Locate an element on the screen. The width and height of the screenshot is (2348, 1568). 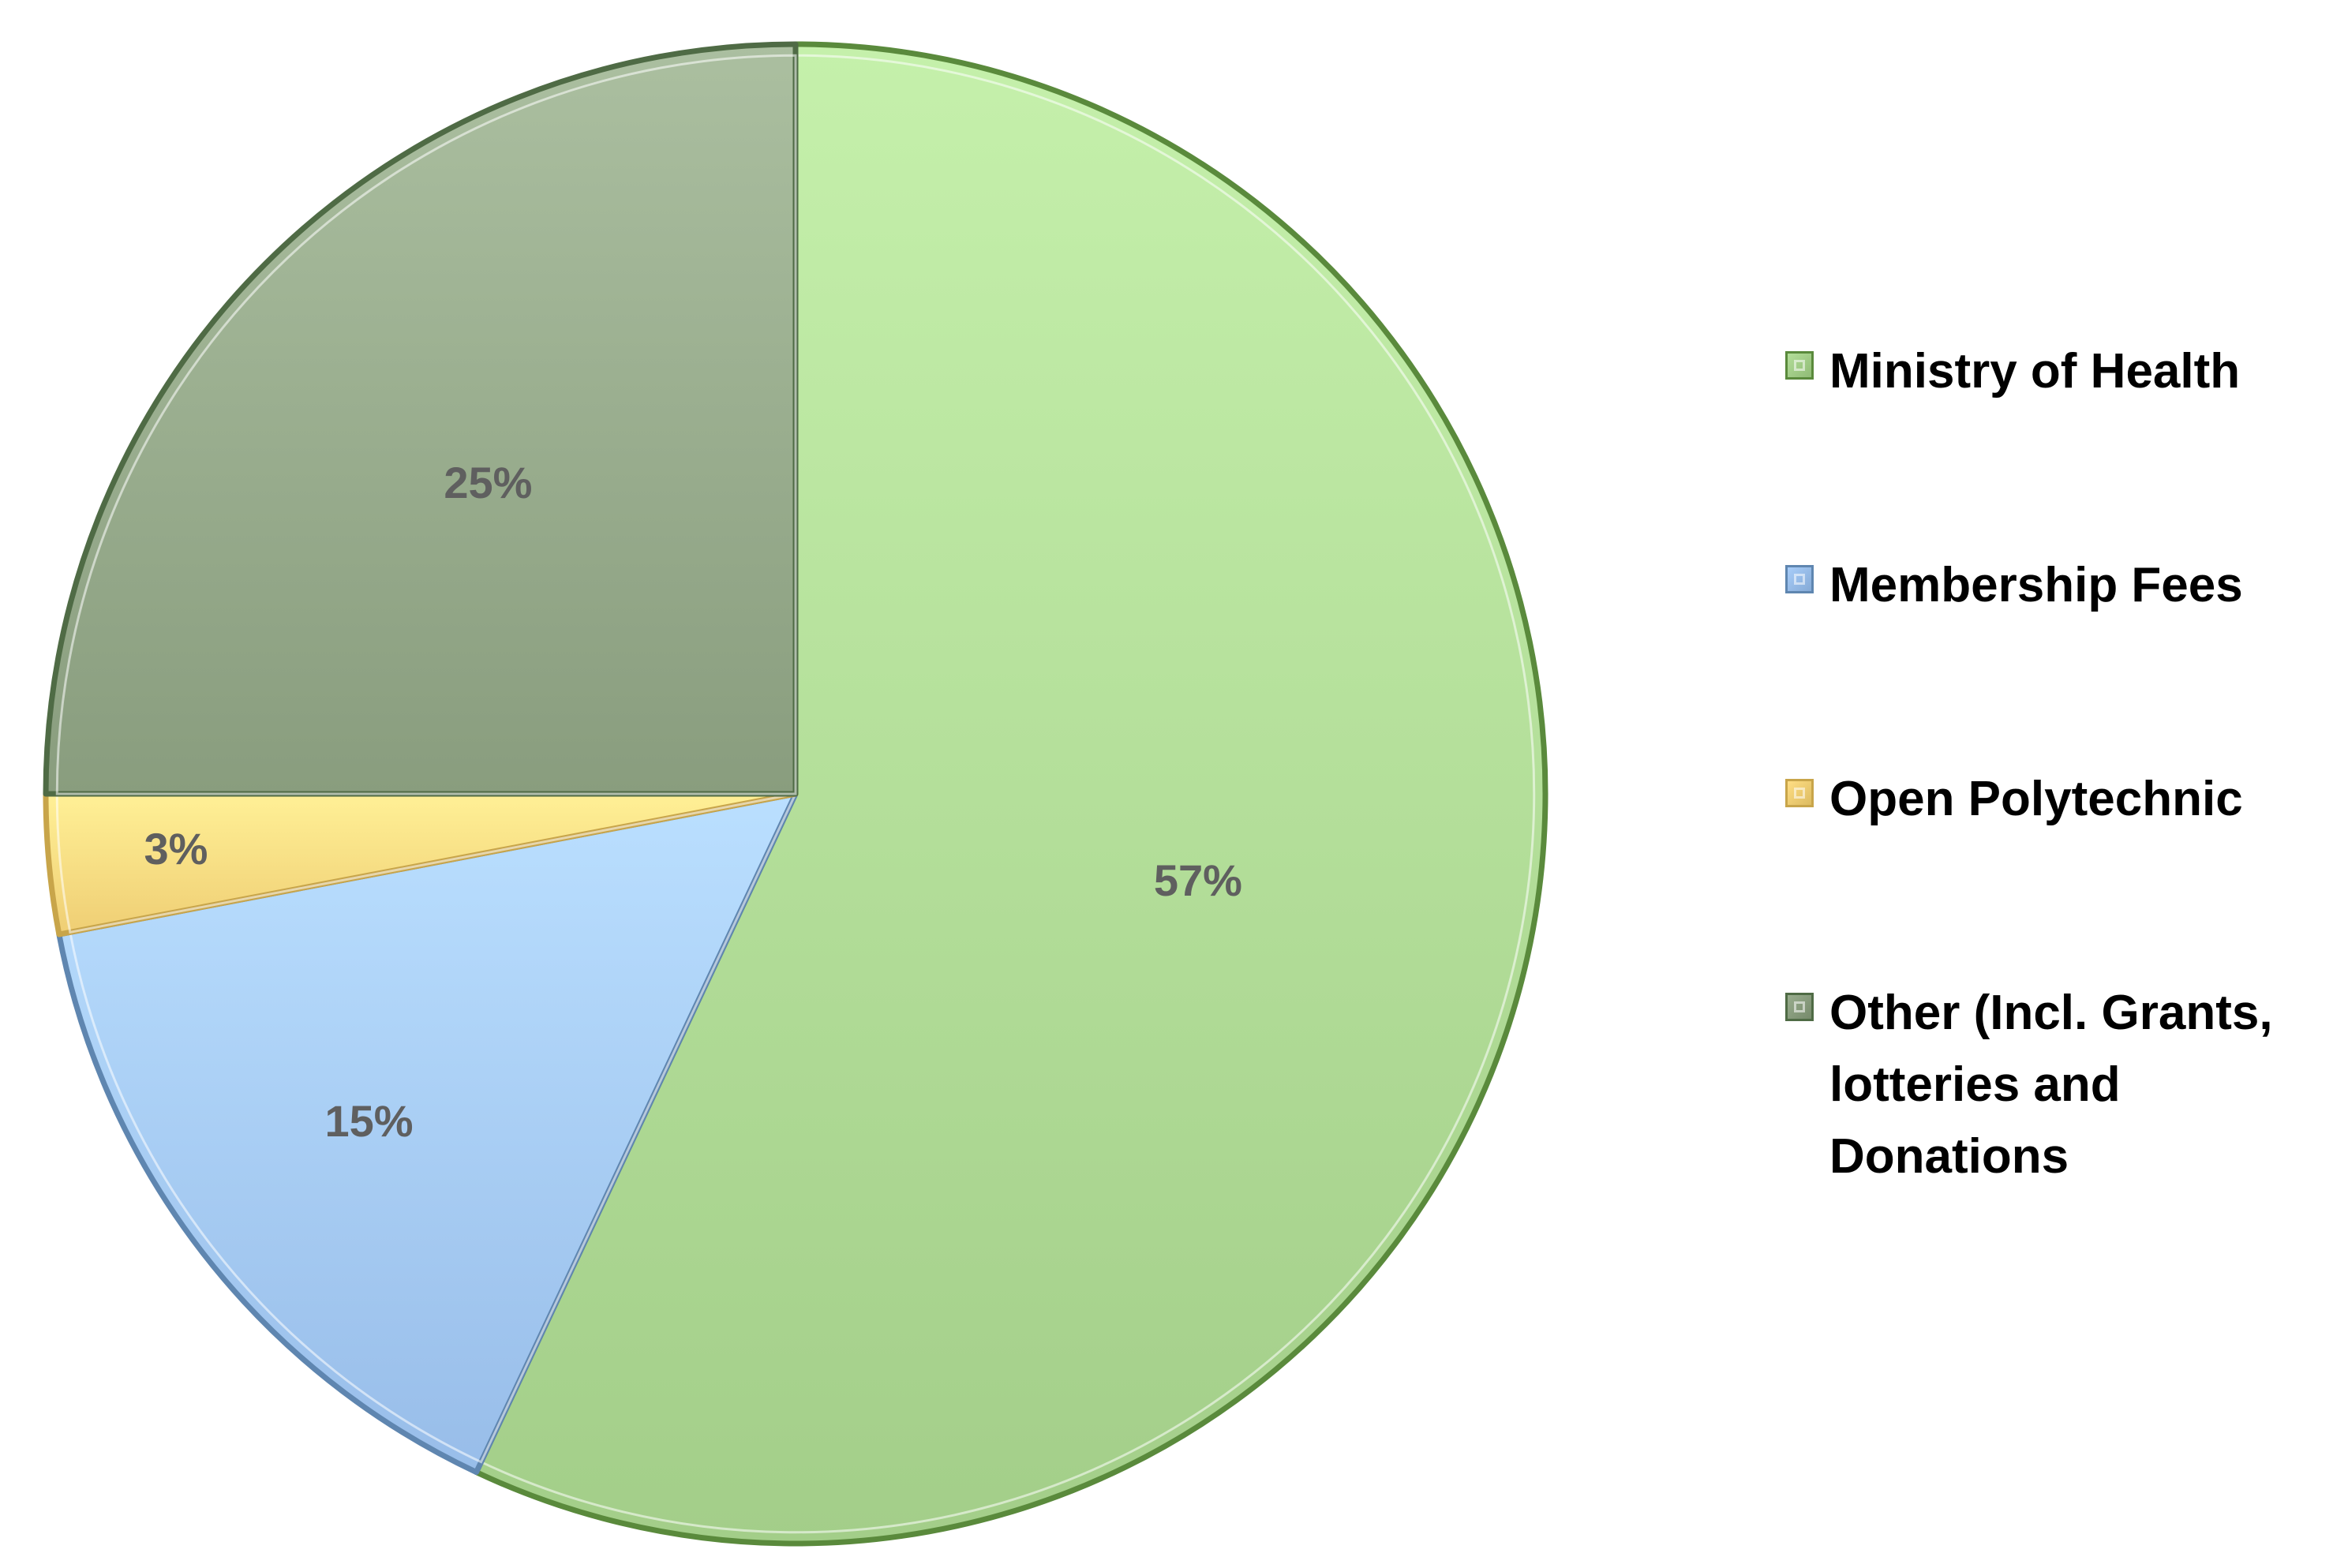
legend-item-open-polytechnic: Open Polytechnic is located at coordinates (2061, 799).